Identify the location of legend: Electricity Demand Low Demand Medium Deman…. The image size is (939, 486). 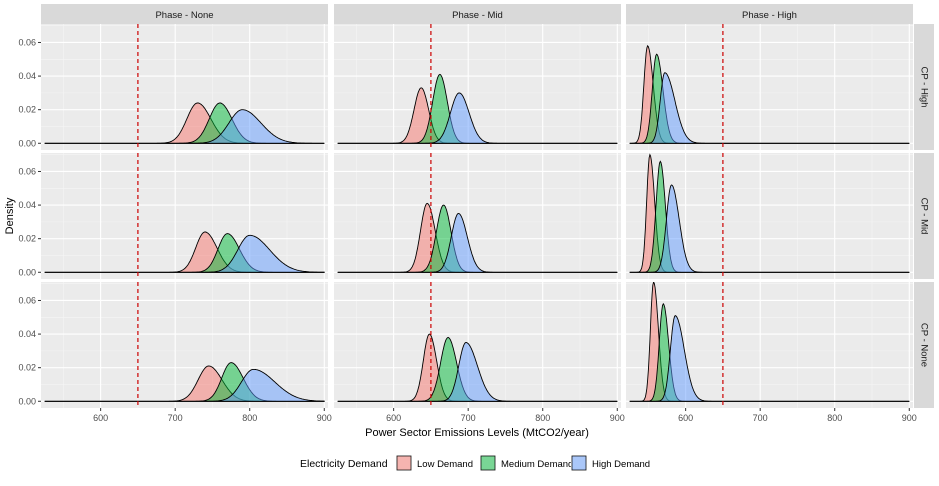
(475, 463).